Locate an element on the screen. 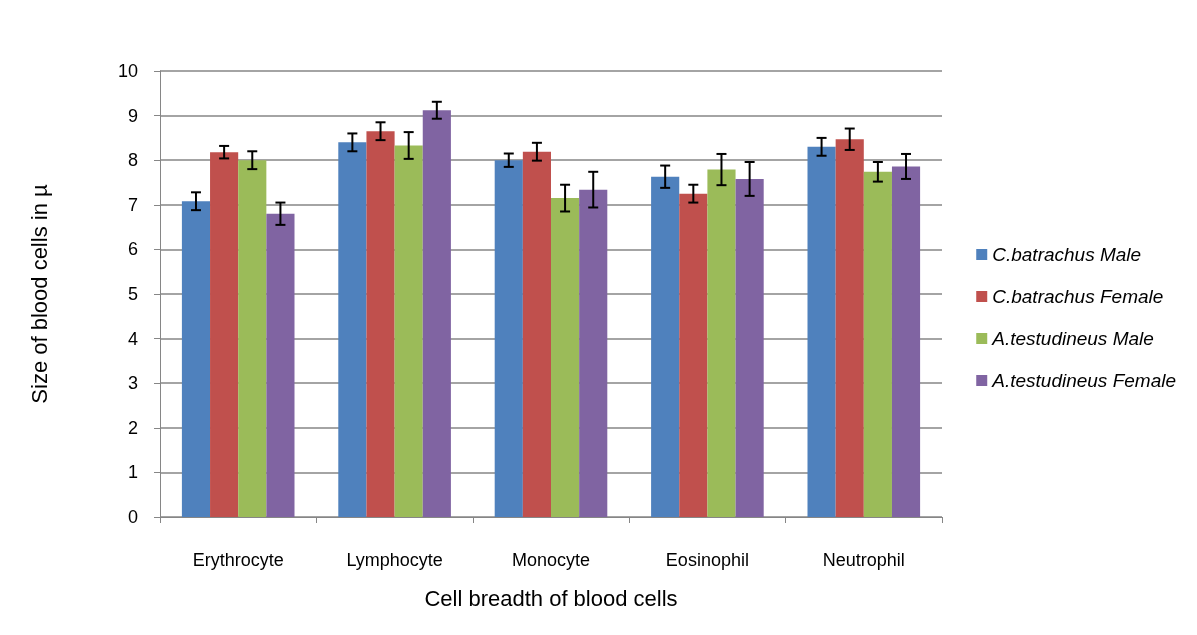  y-tick-label: 4 is located at coordinates (132, 338).